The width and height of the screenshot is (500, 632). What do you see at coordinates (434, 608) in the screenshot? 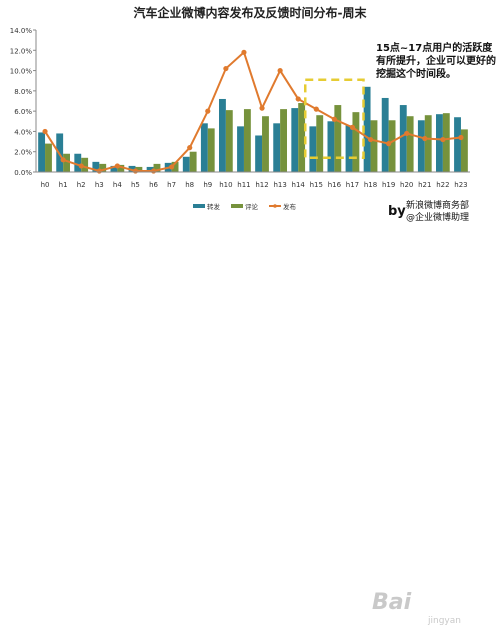
I see `watermark-logo: Bai jingyan` at bounding box center [434, 608].